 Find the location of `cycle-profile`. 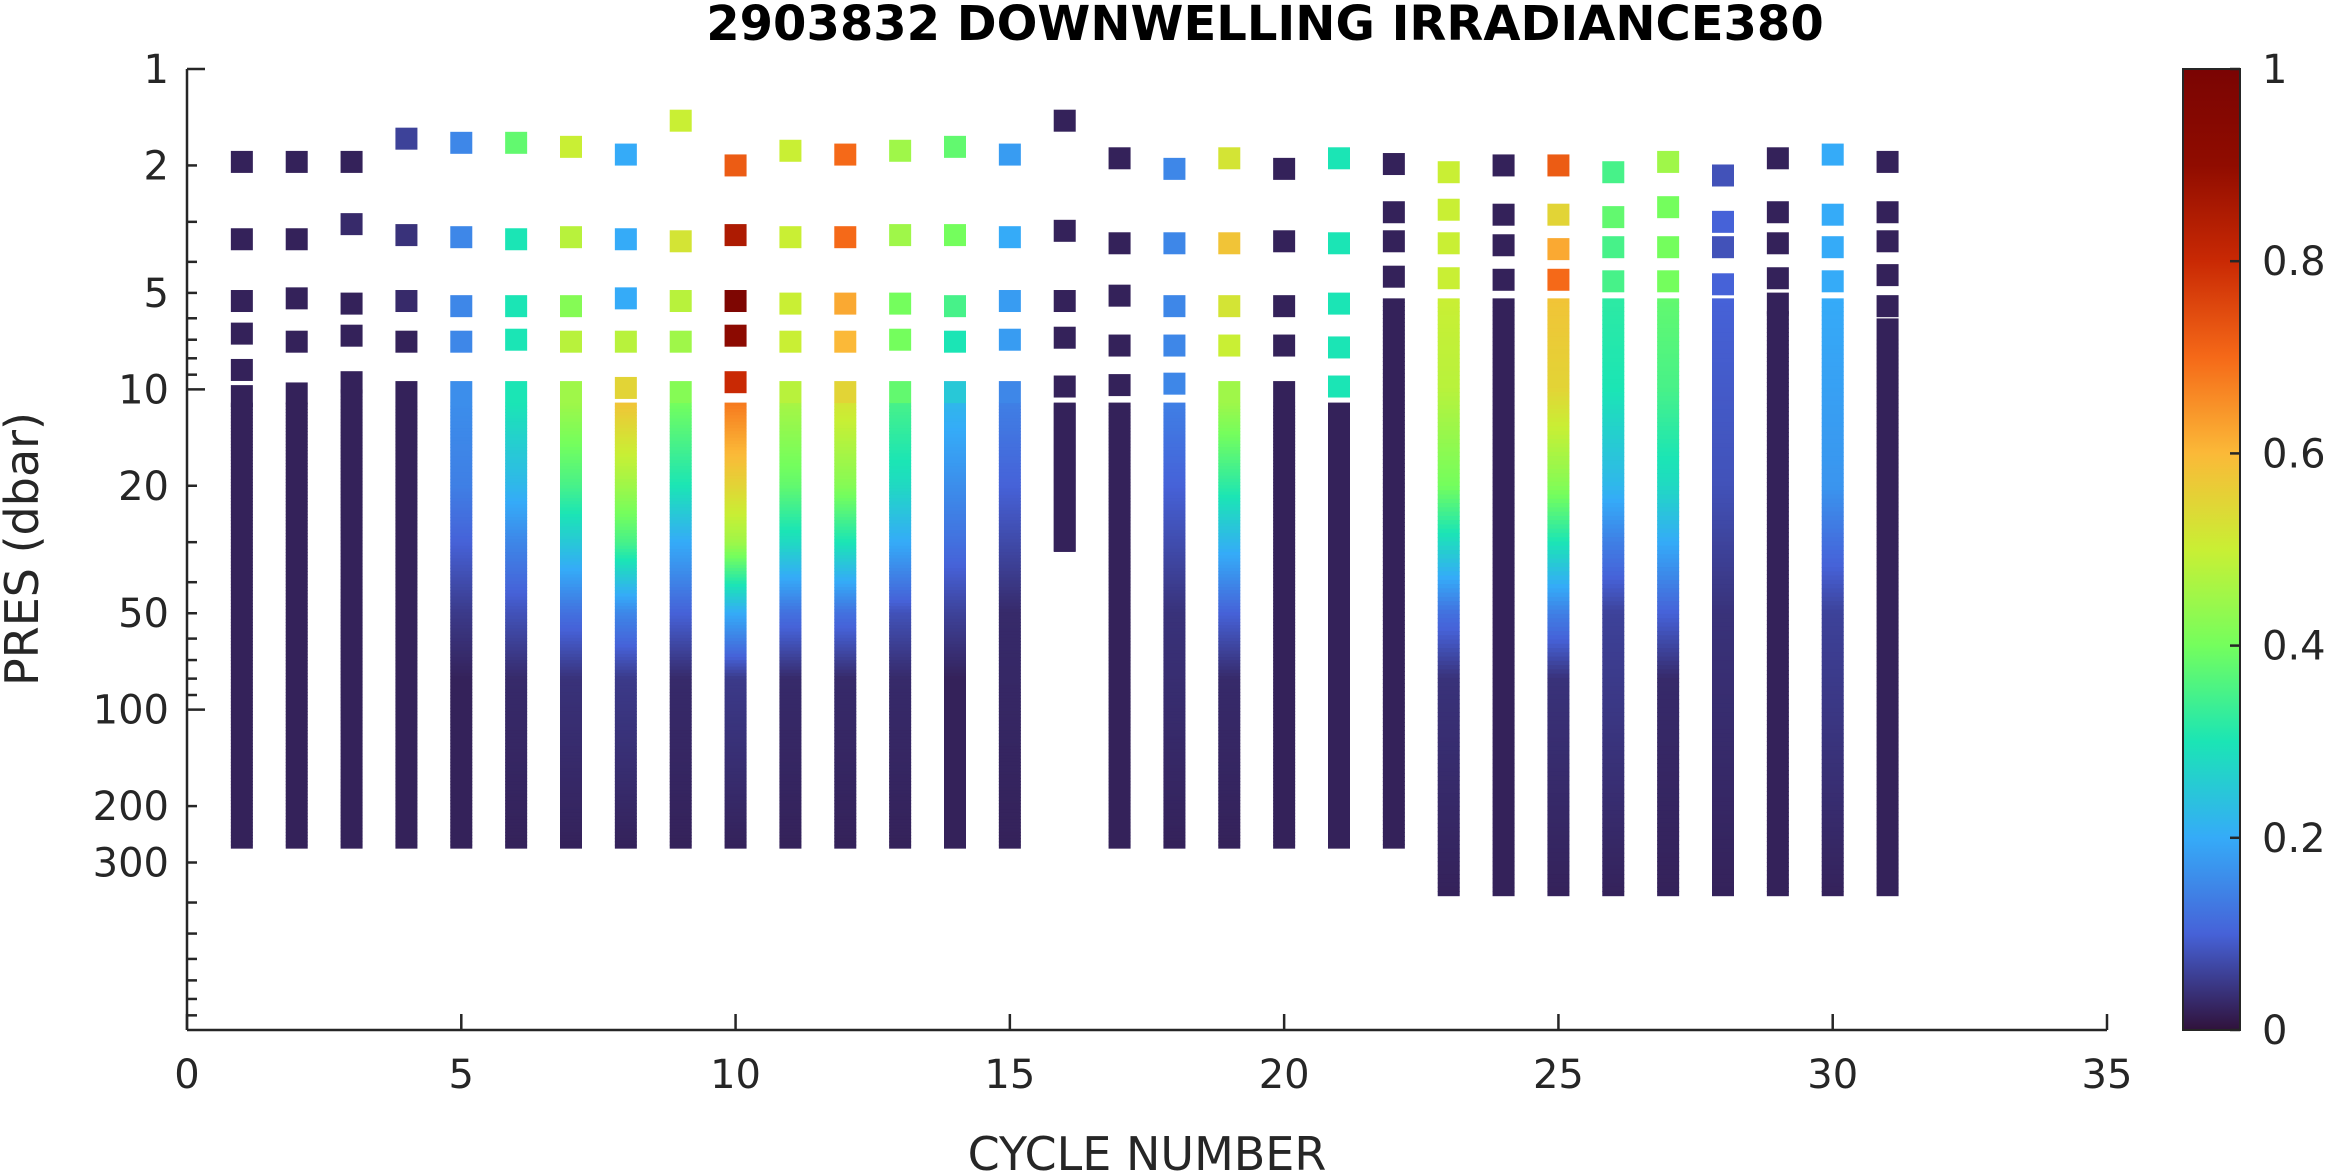

cycle-profile is located at coordinates (1284, 503).